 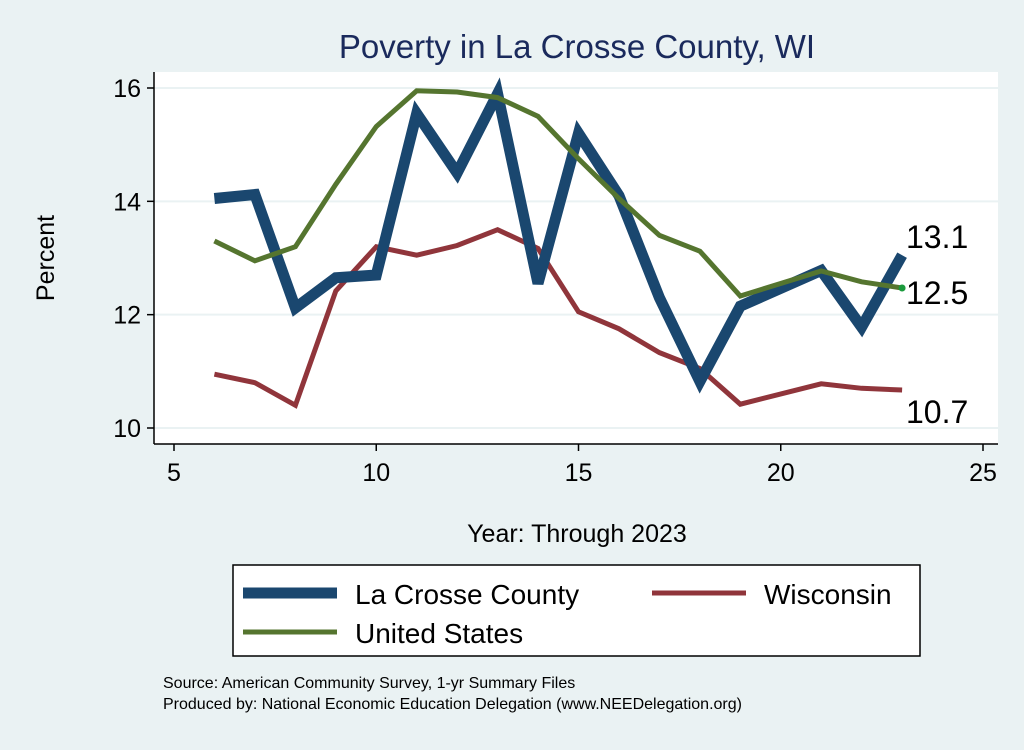 What do you see at coordinates (577, 46) in the screenshot?
I see `chart-title: Poverty in La Crosse County, WI` at bounding box center [577, 46].